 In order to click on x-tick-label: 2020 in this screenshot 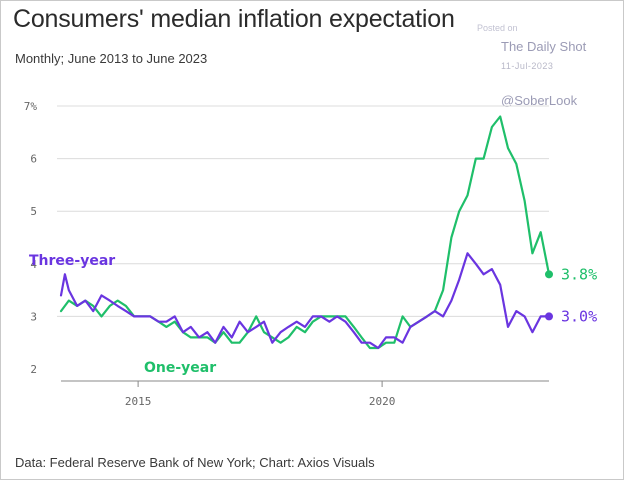, I will do `click(382, 401)`.